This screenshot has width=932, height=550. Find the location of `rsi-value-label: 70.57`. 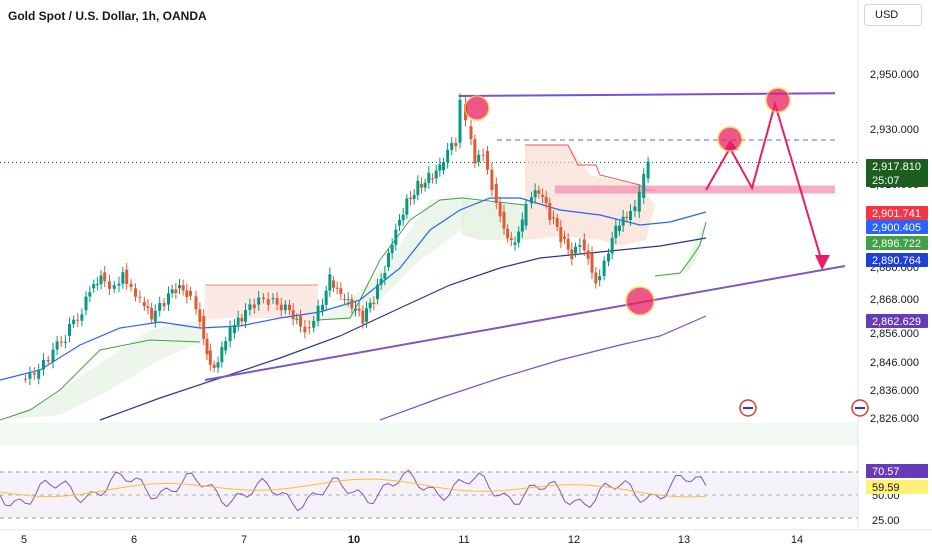

rsi-value-label: 70.57 is located at coordinates (886, 472).